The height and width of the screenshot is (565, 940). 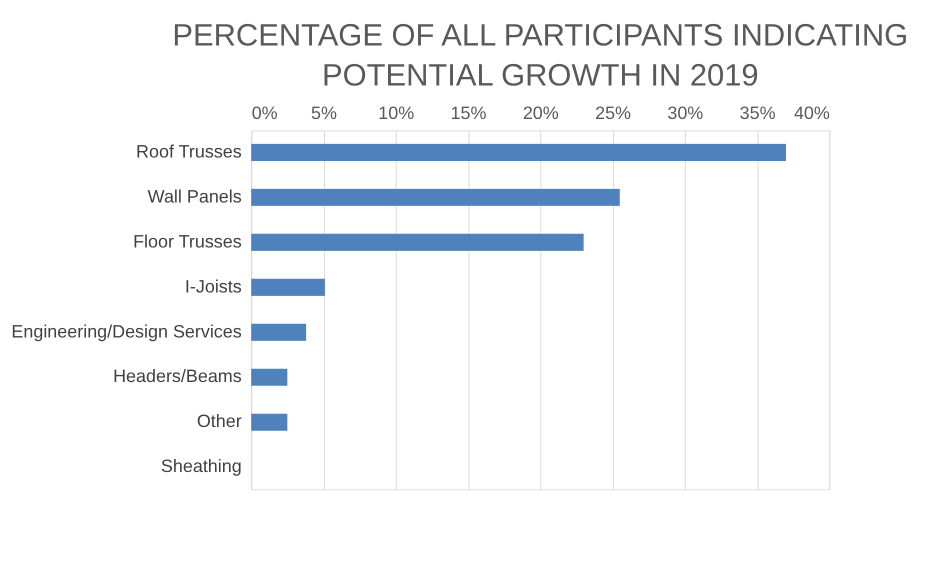 What do you see at coordinates (213, 286) in the screenshot?
I see `y-tick-label: I-Joists` at bounding box center [213, 286].